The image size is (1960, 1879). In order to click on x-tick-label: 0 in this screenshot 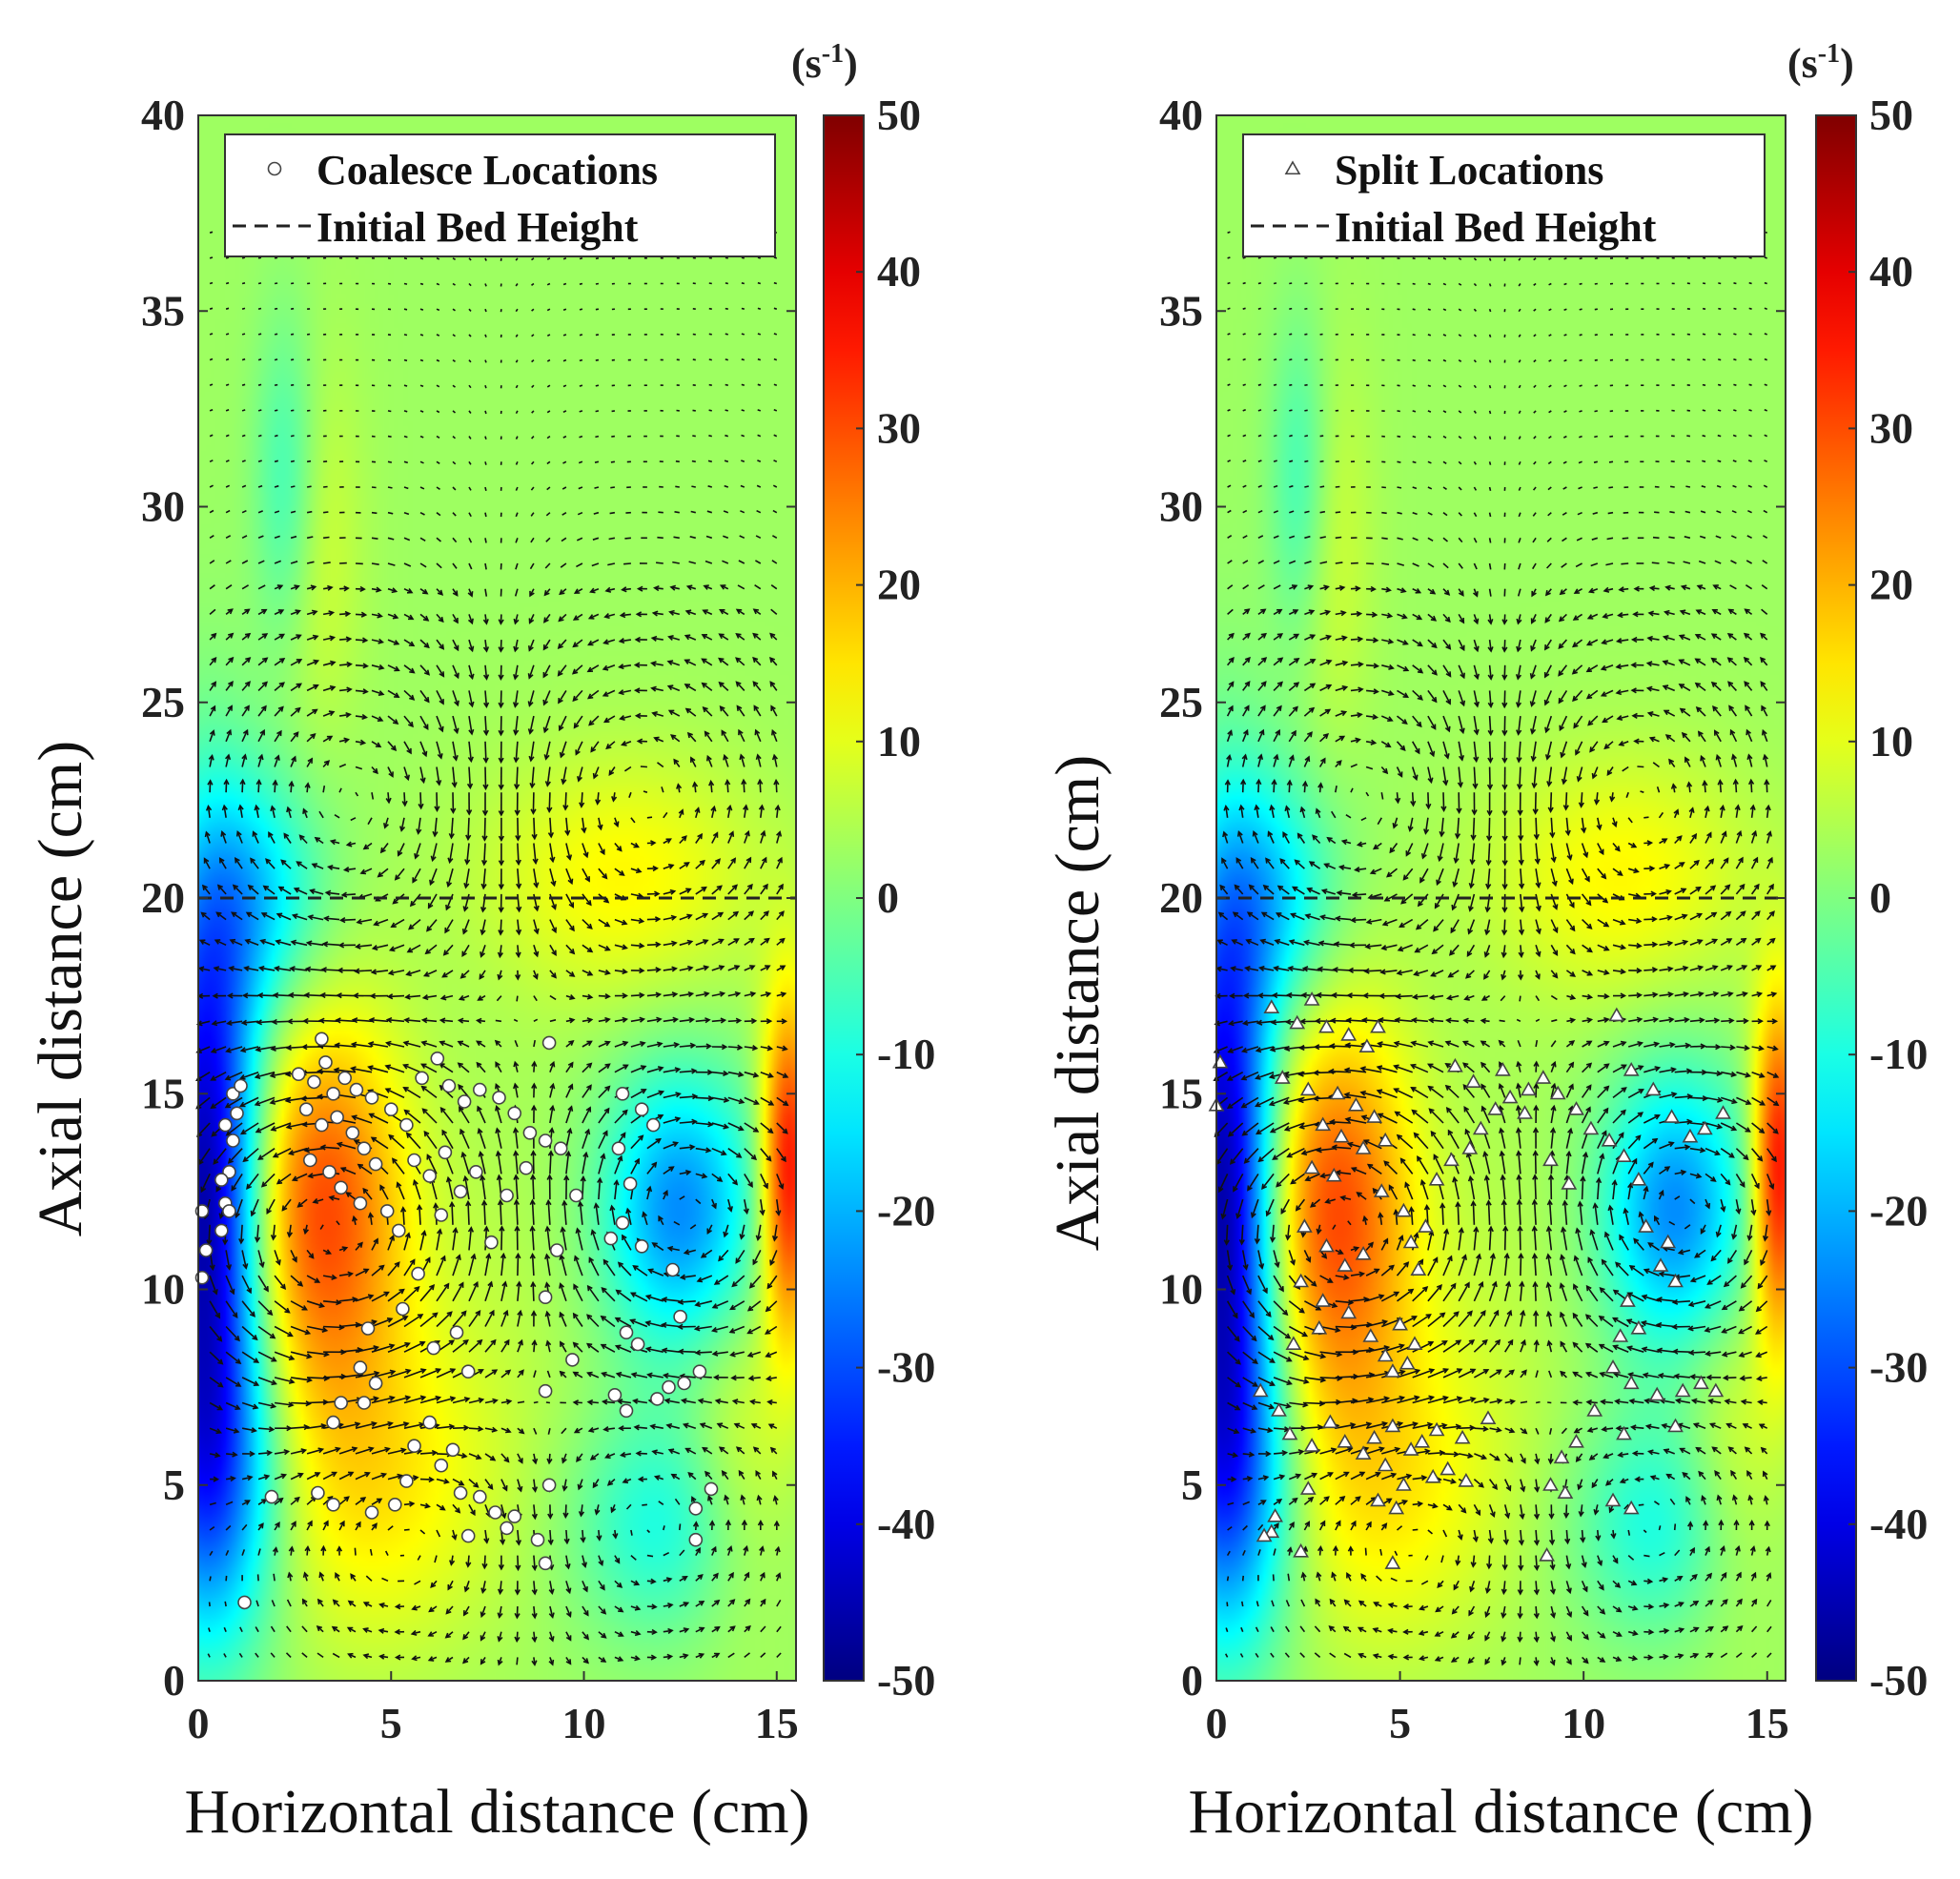, I will do `click(199, 1723)`.